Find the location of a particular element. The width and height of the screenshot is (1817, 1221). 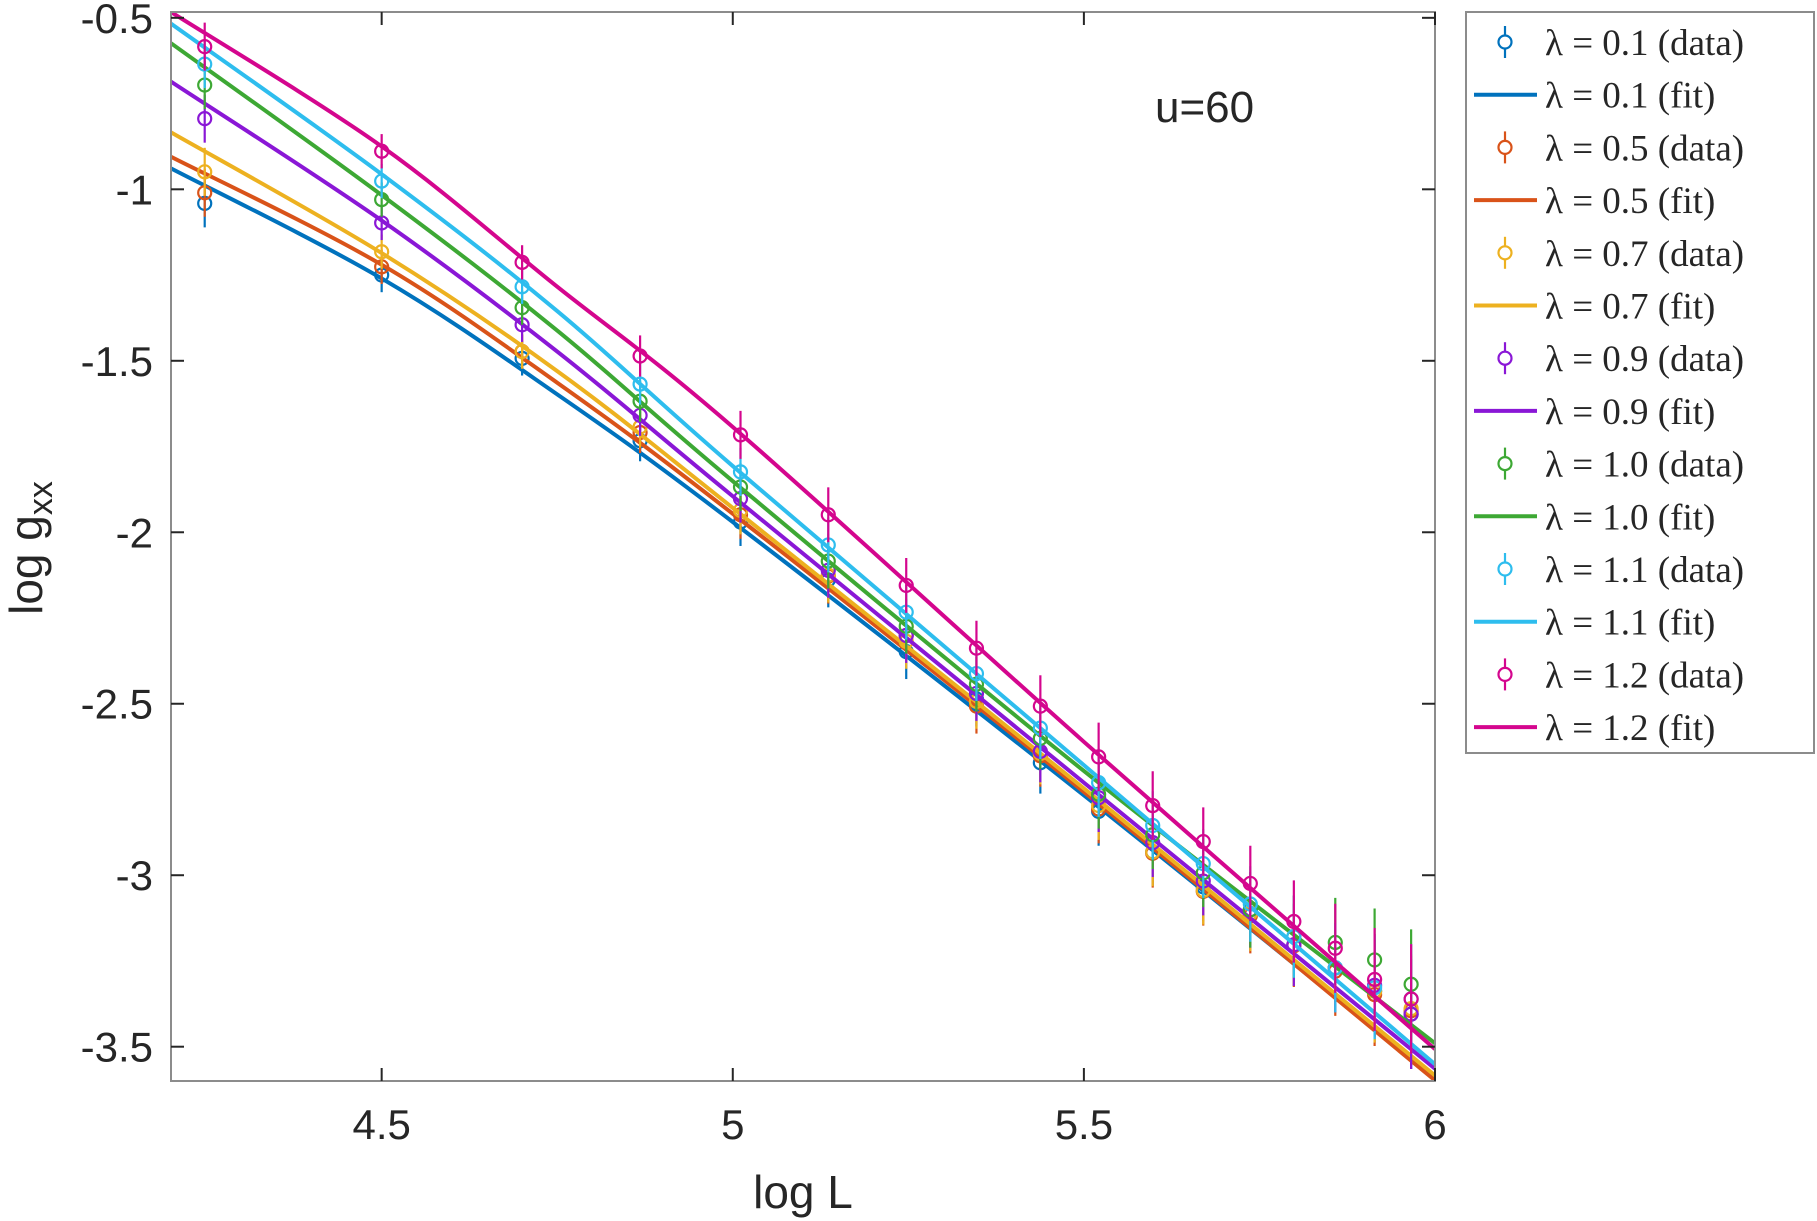

legend-box is located at coordinates (1640, 382).